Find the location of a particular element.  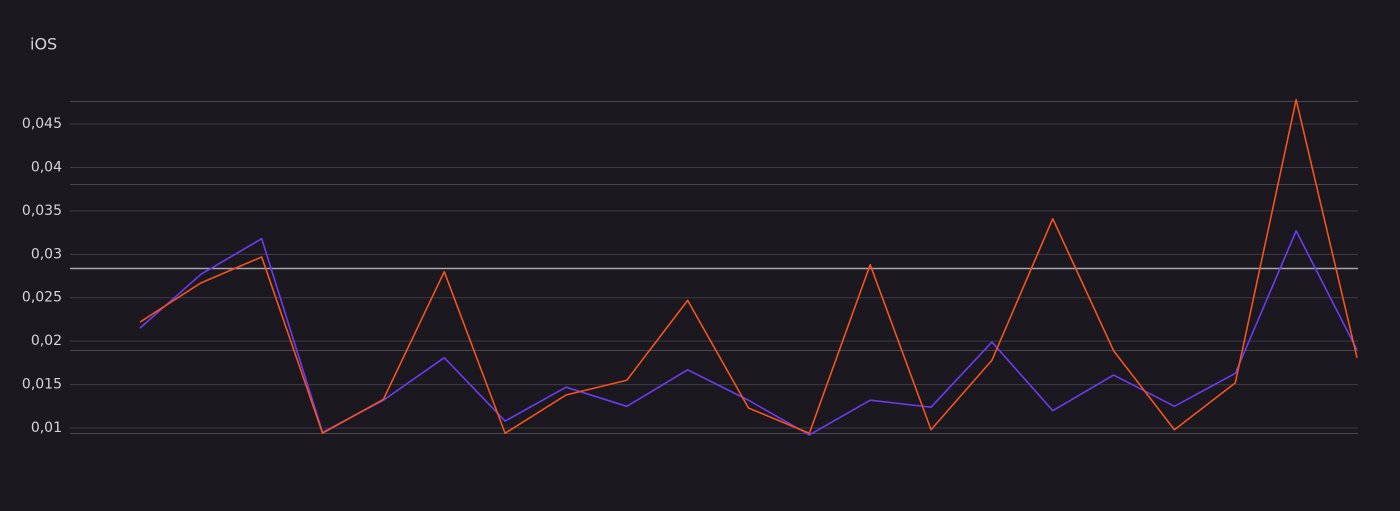

y-tick-label: 0,03 is located at coordinates (46, 254).